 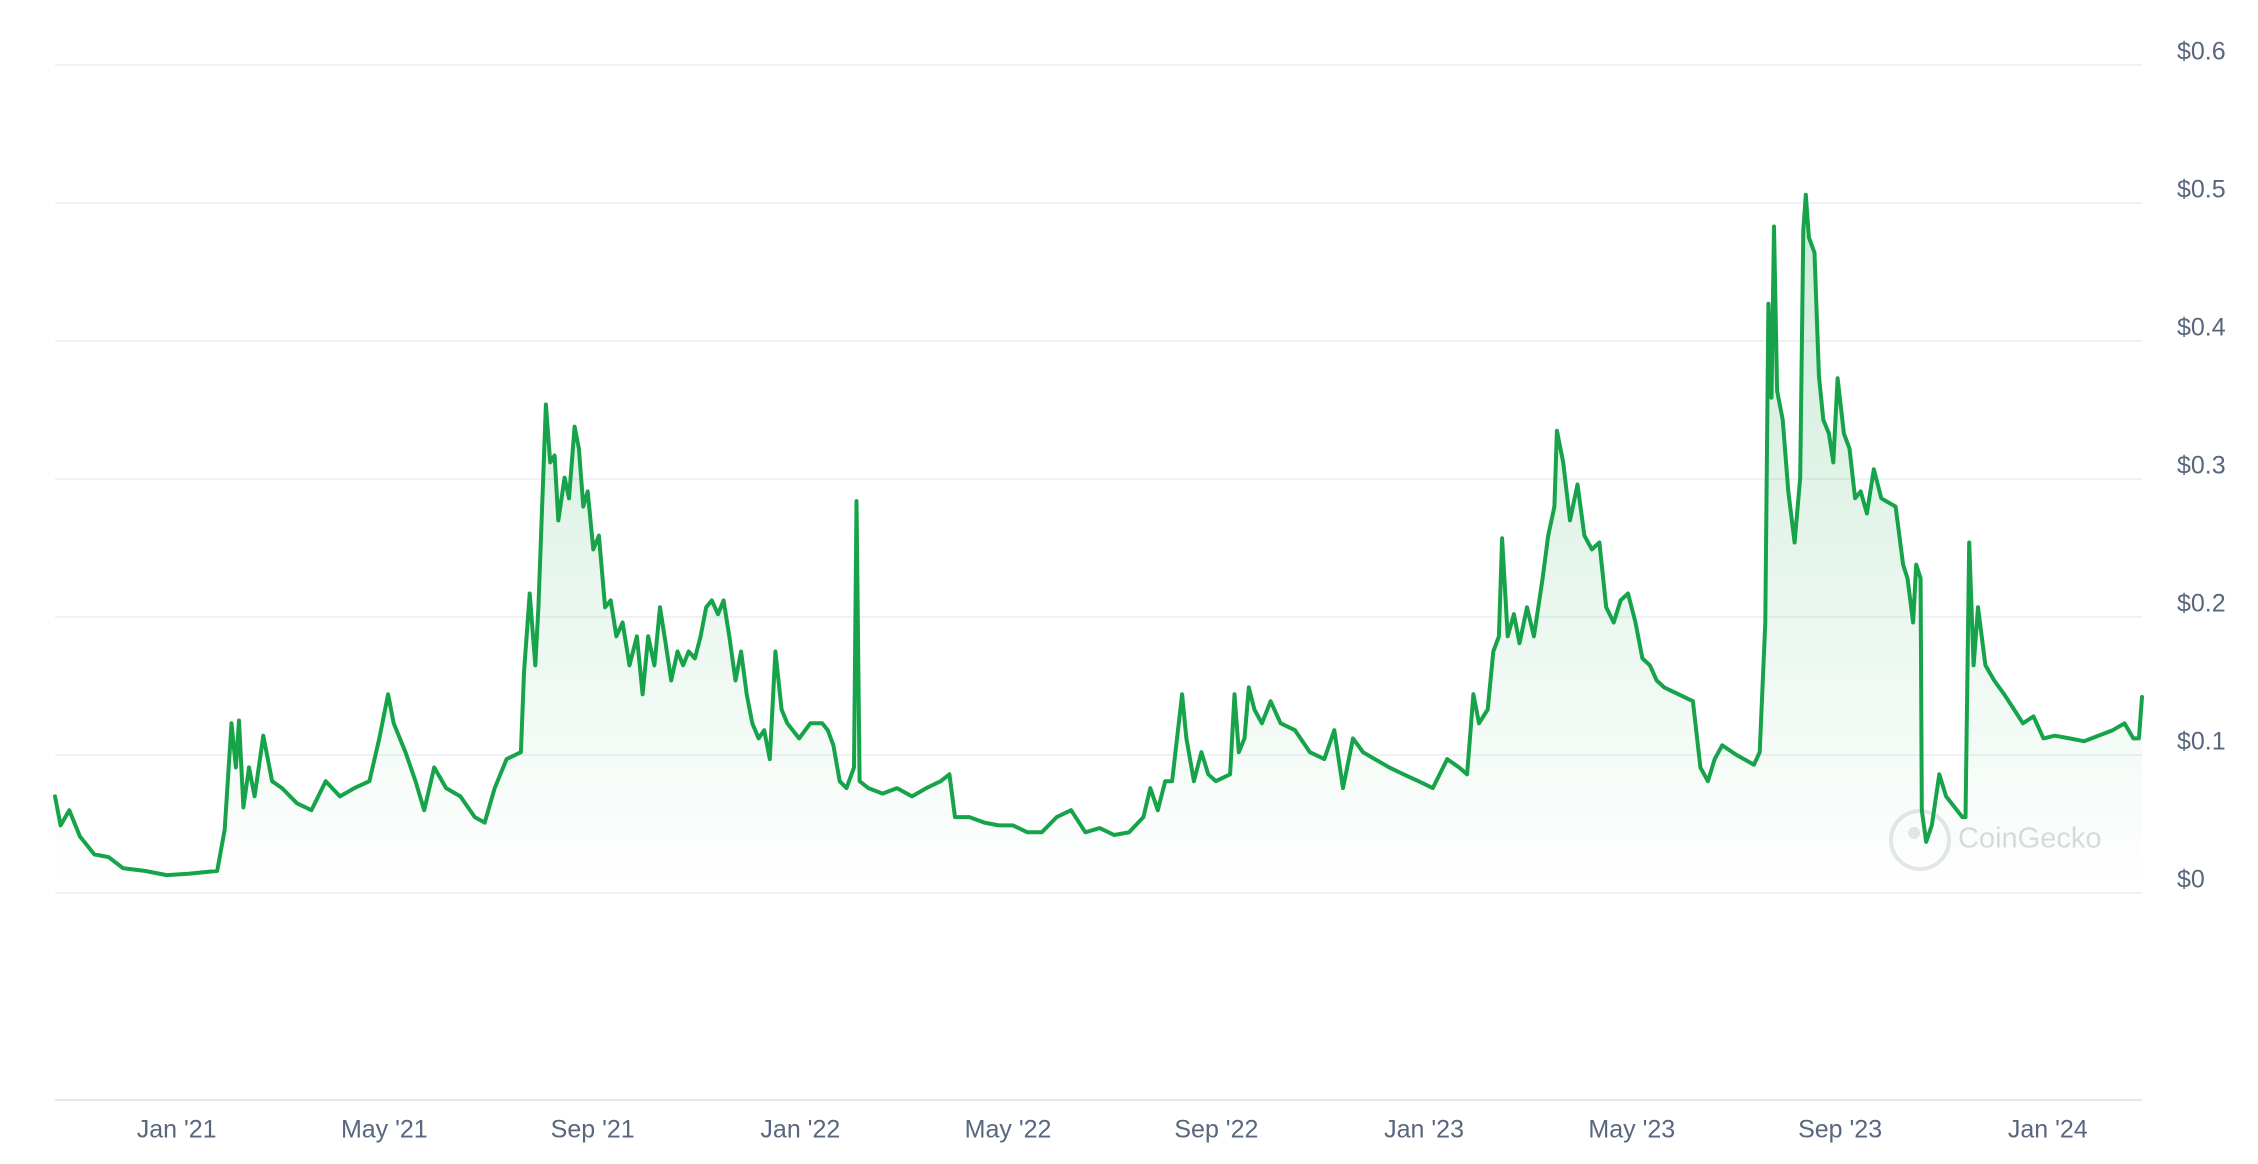 I want to click on x-tick-label: Jan '23, so click(x=1424, y=1130).